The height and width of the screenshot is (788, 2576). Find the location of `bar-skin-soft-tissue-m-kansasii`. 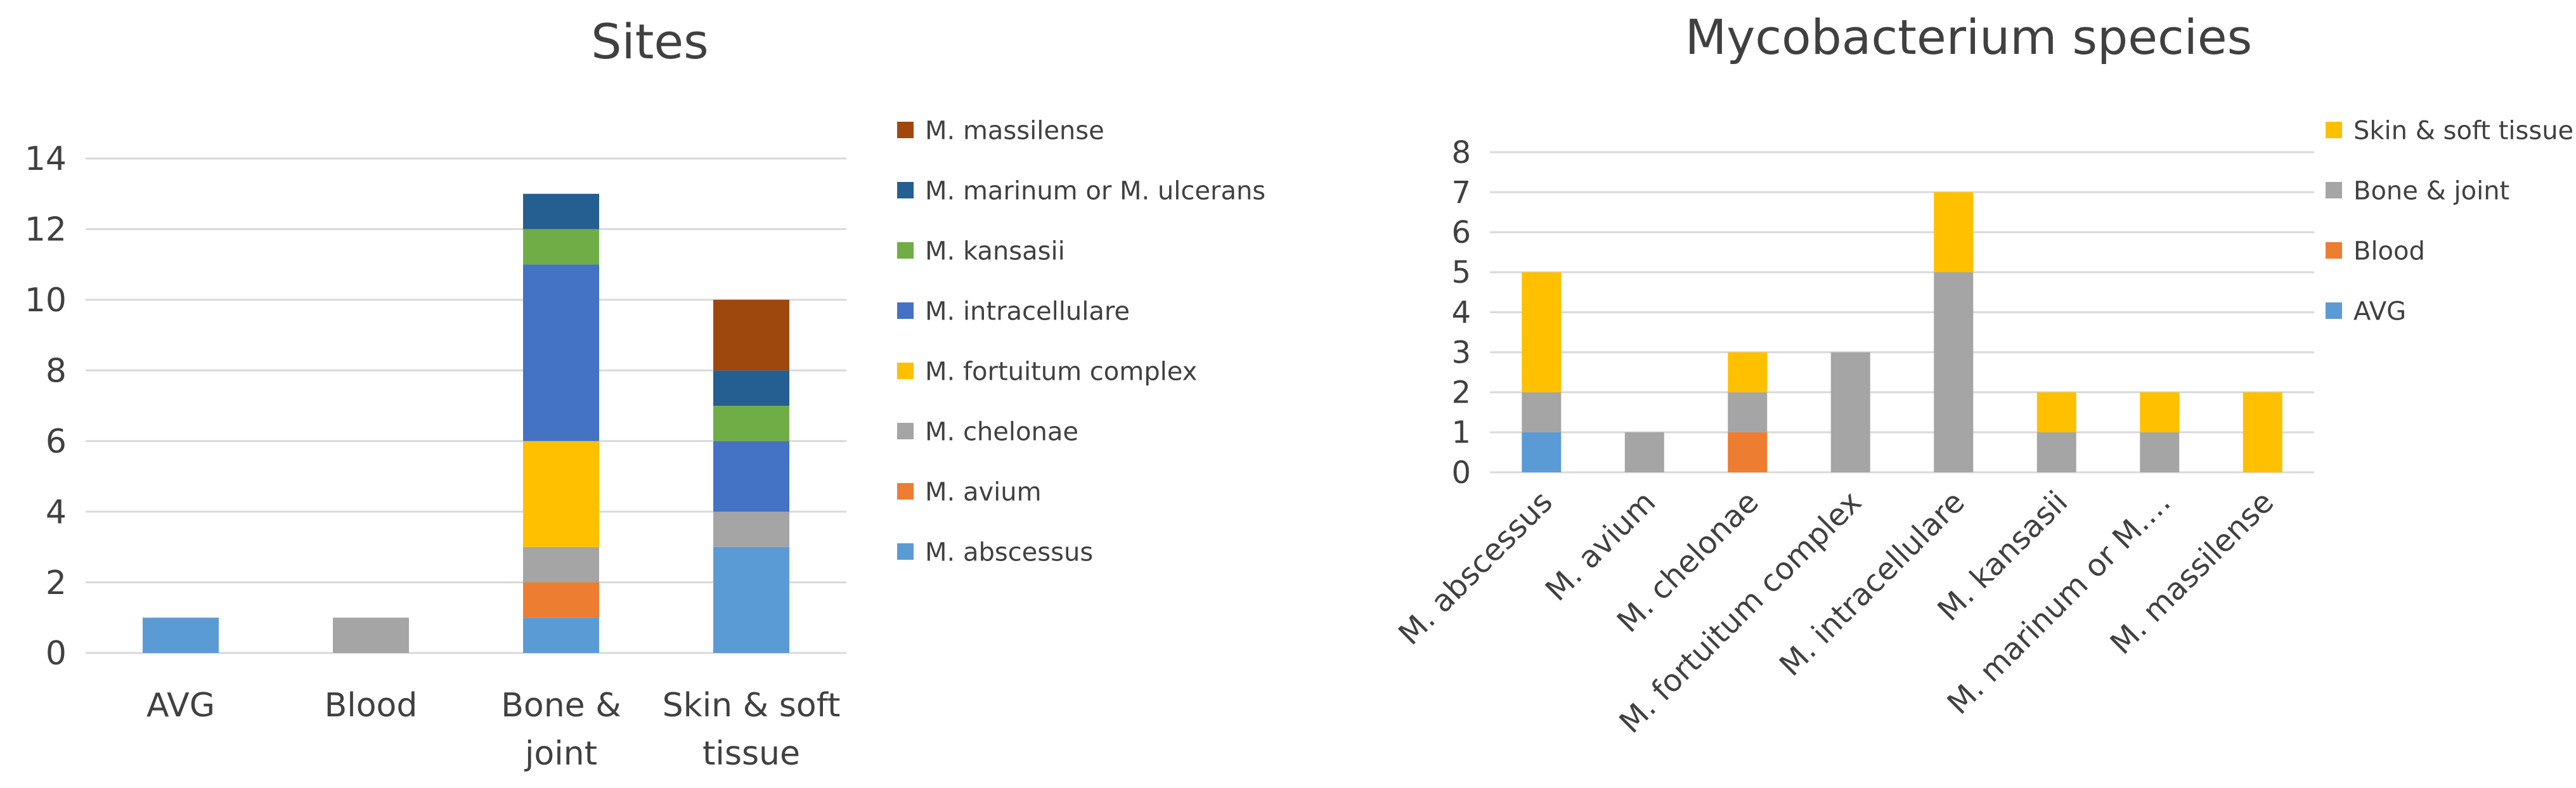

bar-skin-soft-tissue-m-kansasii is located at coordinates (751, 423).